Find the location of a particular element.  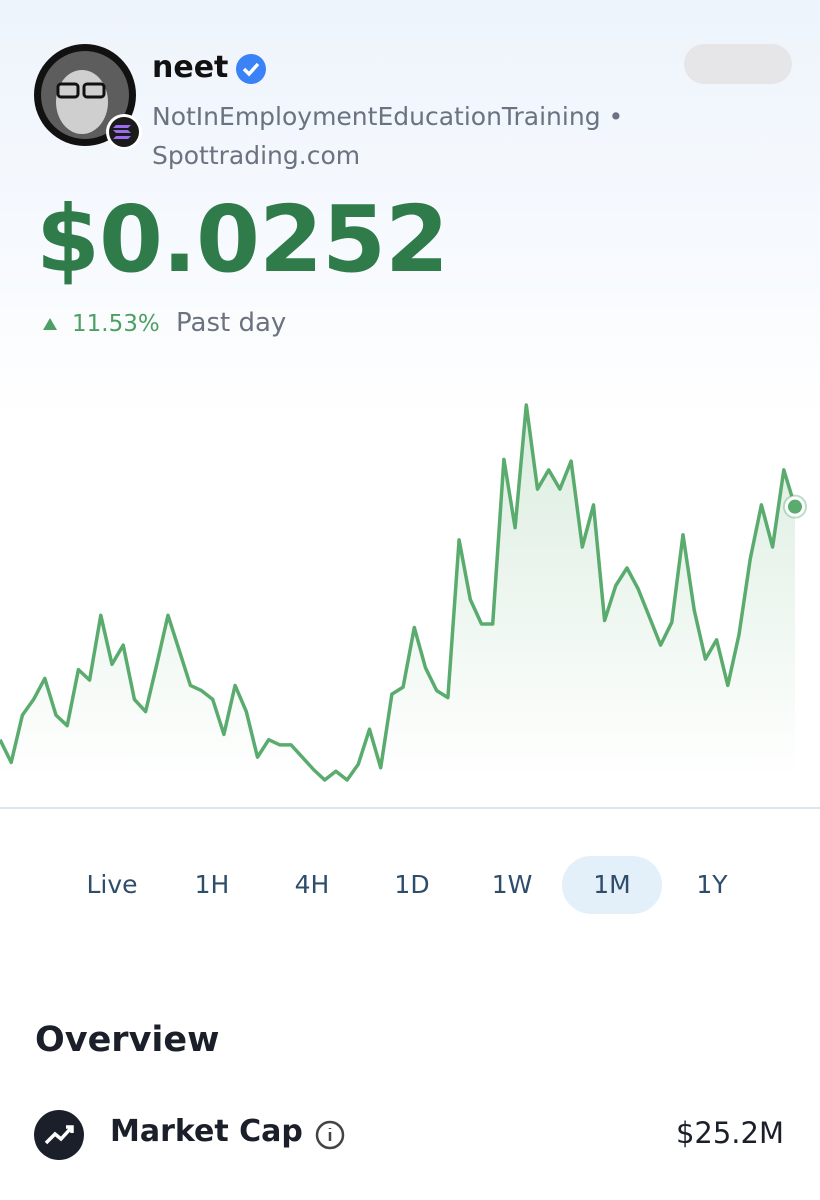

section-title: Overview is located at coordinates (127, 1040).